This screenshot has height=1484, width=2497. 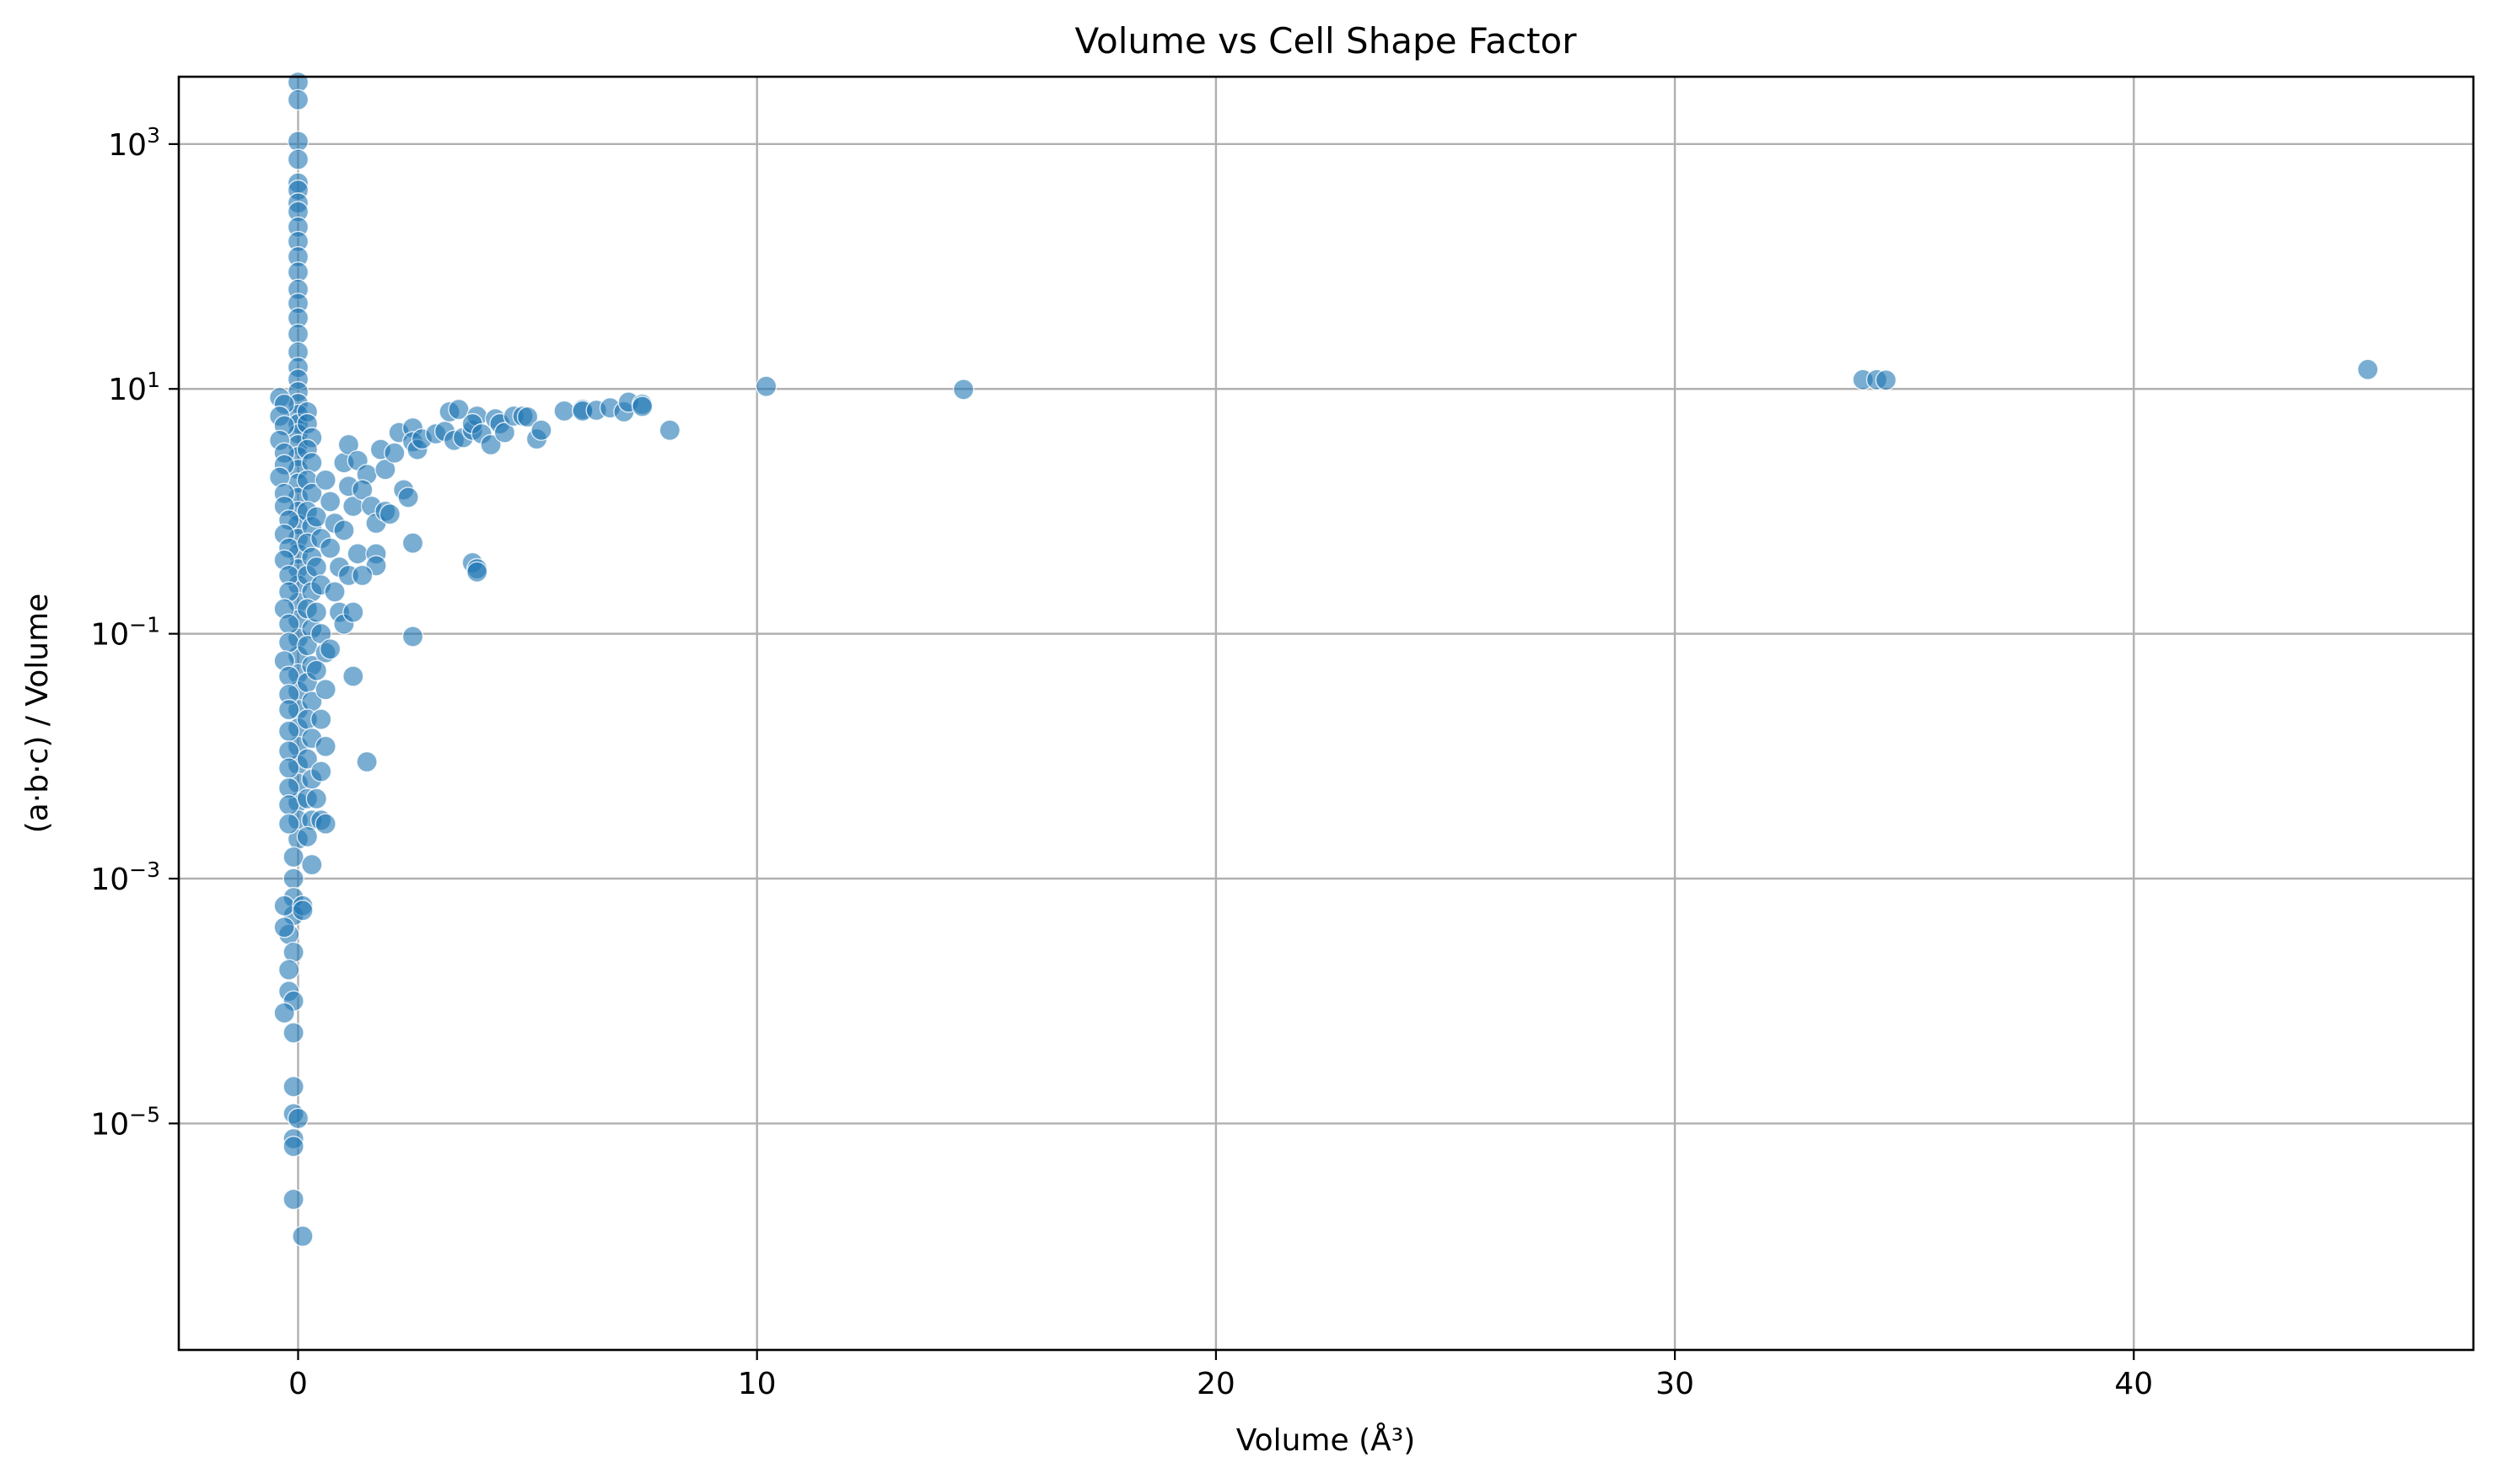 I want to click on y-tick-label: 10³, so click(x=134, y=143).